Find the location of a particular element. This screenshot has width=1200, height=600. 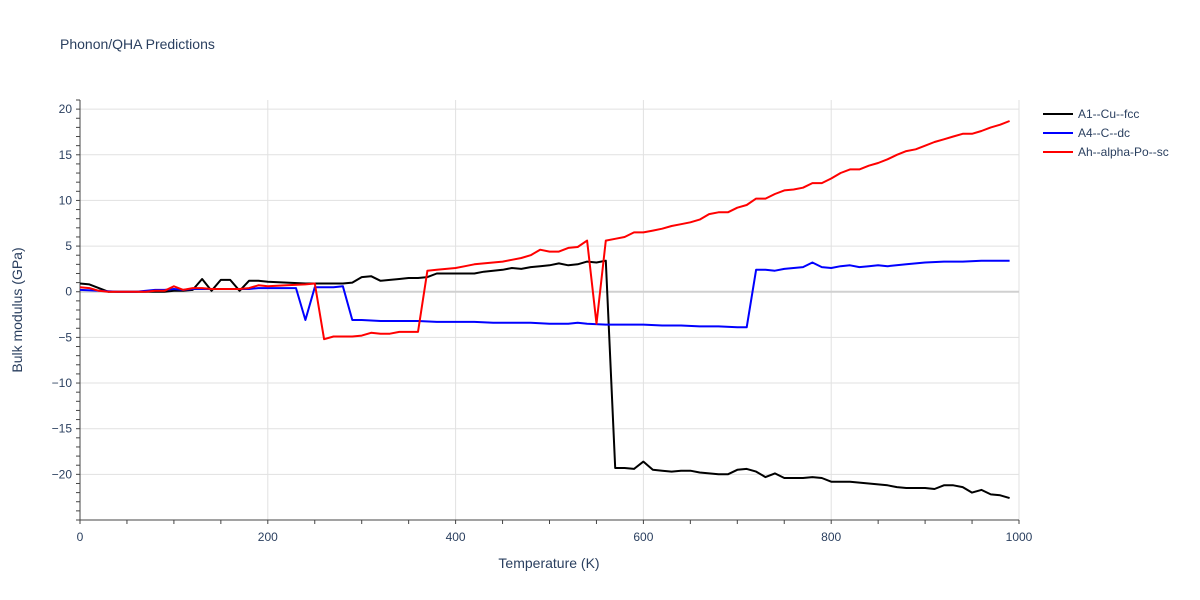

x-axis-label: Temperature (K) is located at coordinates (548, 563).